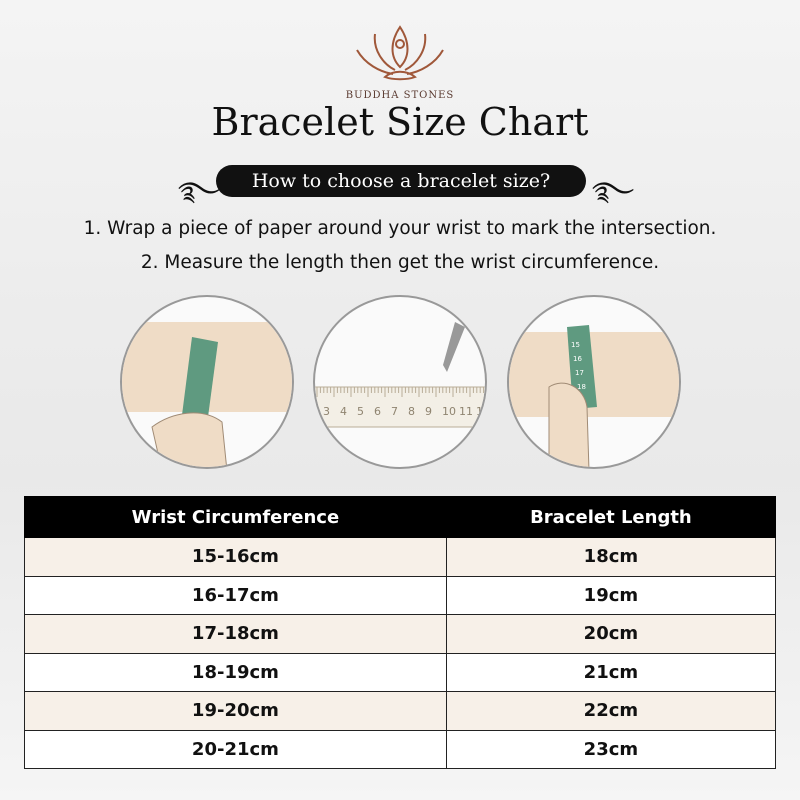 This screenshot has width=800, height=800. Describe the element at coordinates (401, 181) in the screenshot. I see `subtitle-banner: How to choose a bracelet size?` at that location.